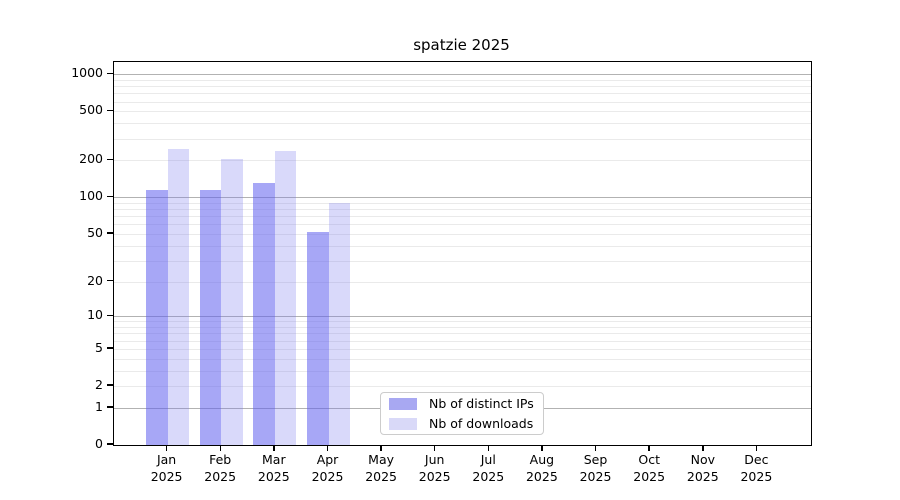  Describe the element at coordinates (434, 459) in the screenshot. I see `x-tick-month: Jun` at that location.